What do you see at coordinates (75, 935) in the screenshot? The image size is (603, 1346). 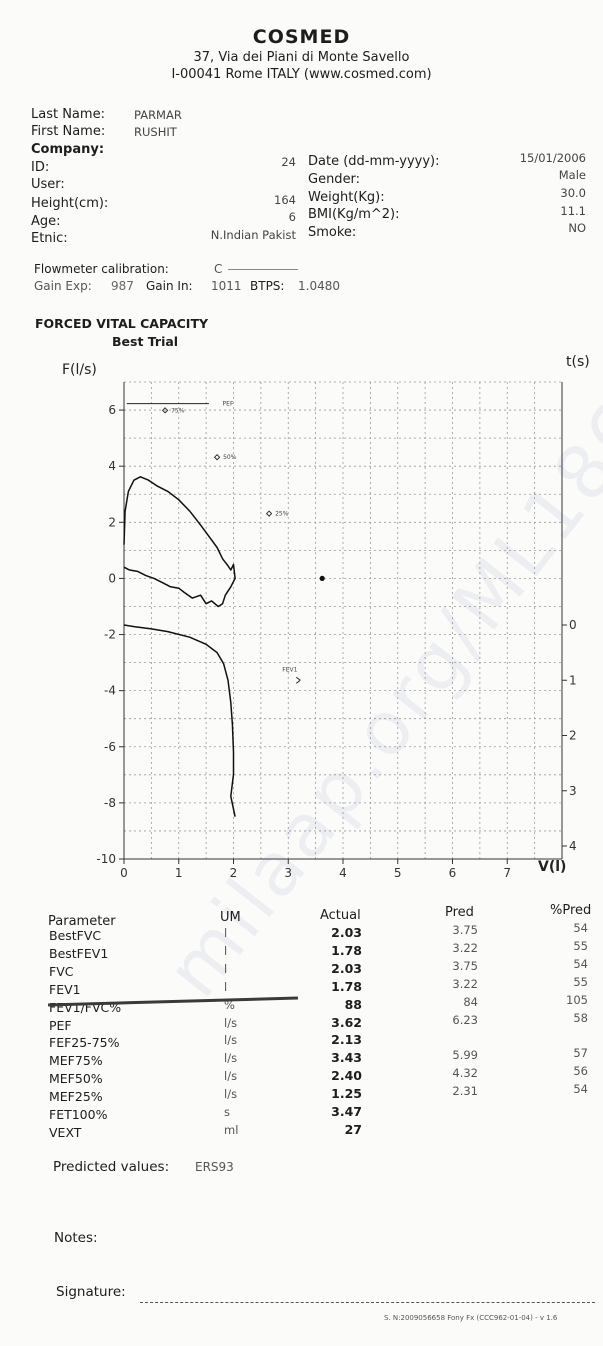 I see `row-parameter: BestFVC` at bounding box center [75, 935].